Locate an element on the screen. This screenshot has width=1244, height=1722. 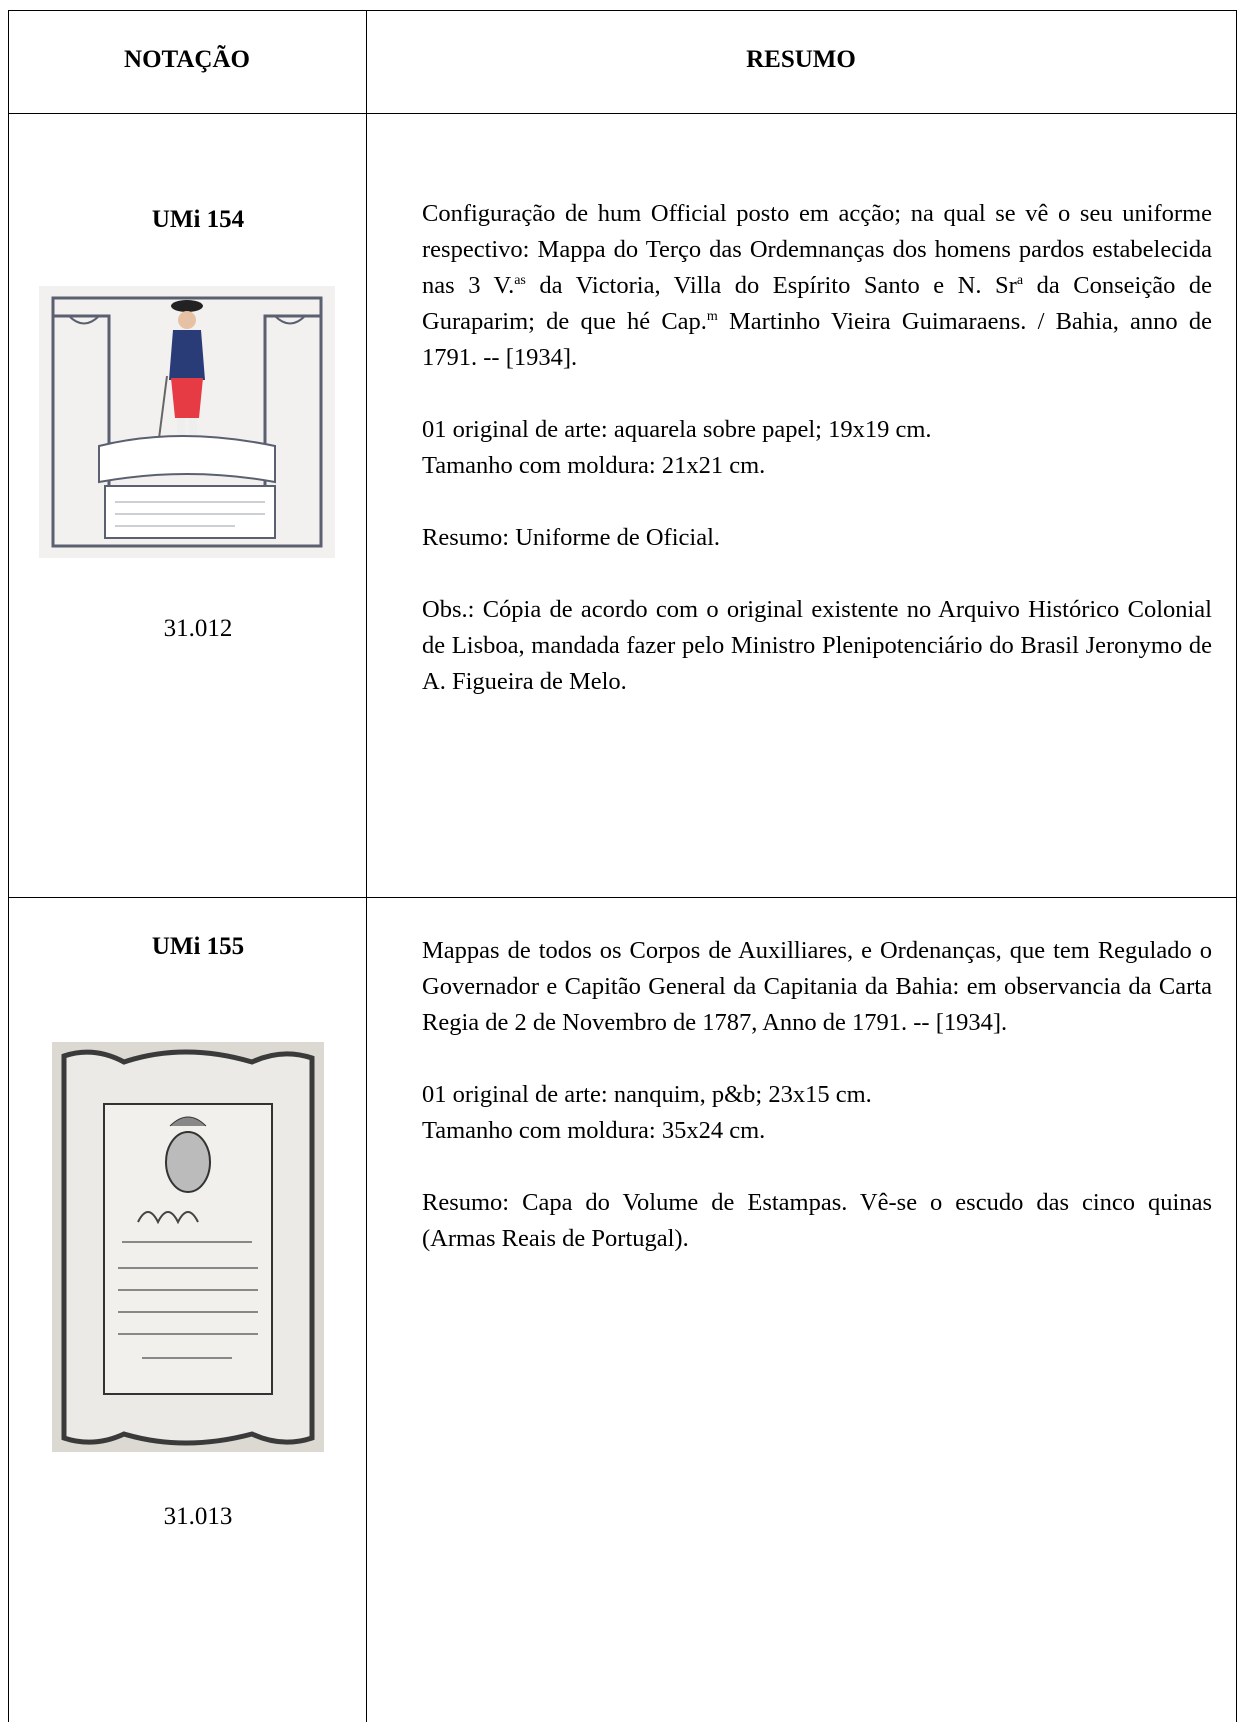
text: Tamanho com moldura: 21x21 cm. is located at coordinates (594, 465).